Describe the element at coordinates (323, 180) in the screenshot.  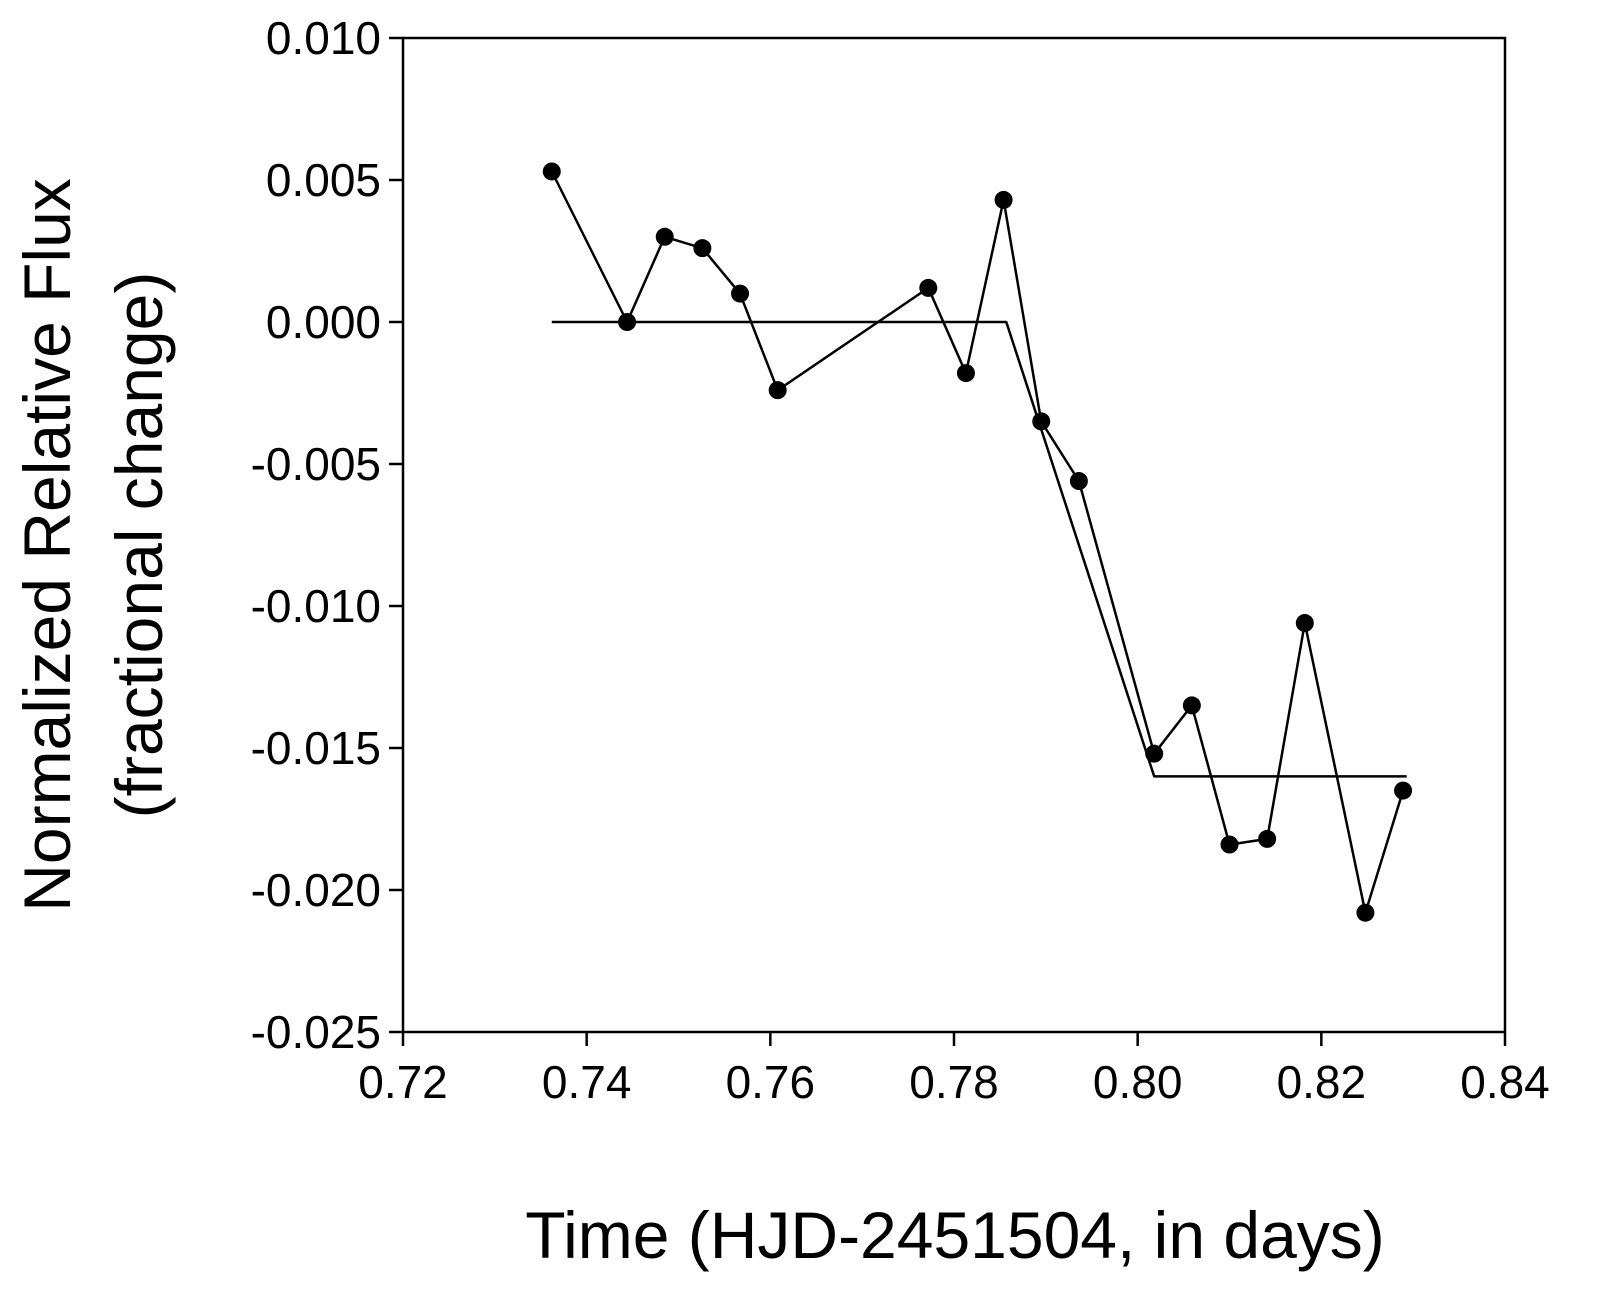
I see `y-tick-label: 0.005` at that location.